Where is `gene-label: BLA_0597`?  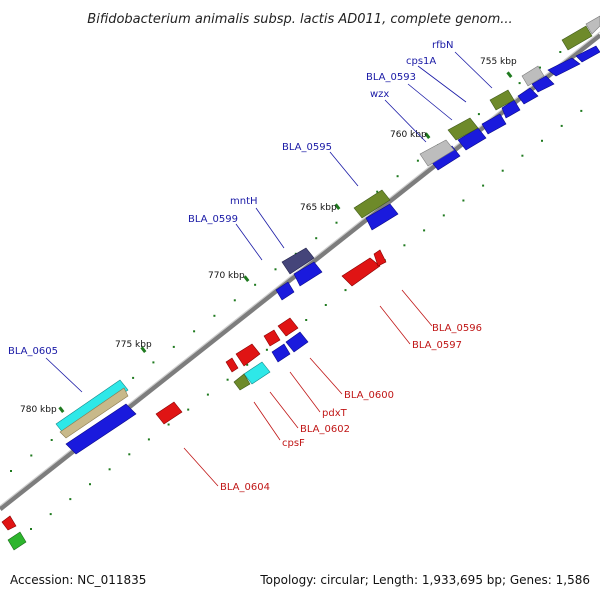 gene-label: BLA_0597 is located at coordinates (437, 345).